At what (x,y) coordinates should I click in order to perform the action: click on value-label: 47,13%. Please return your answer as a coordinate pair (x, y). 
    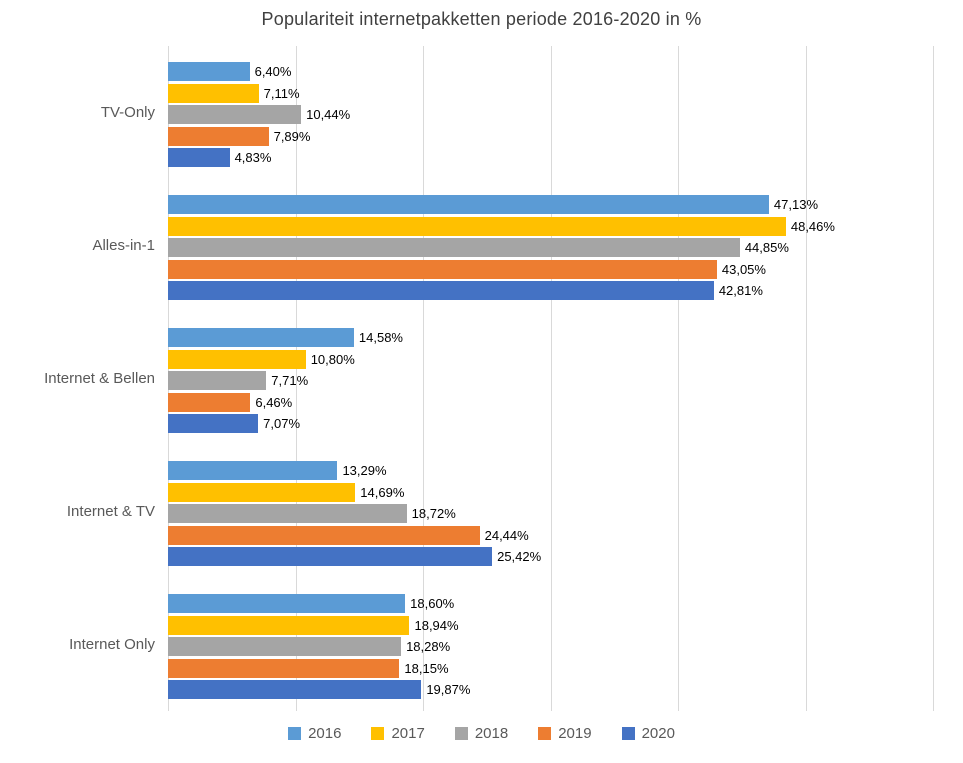
    Looking at the image, I should click on (795, 204).